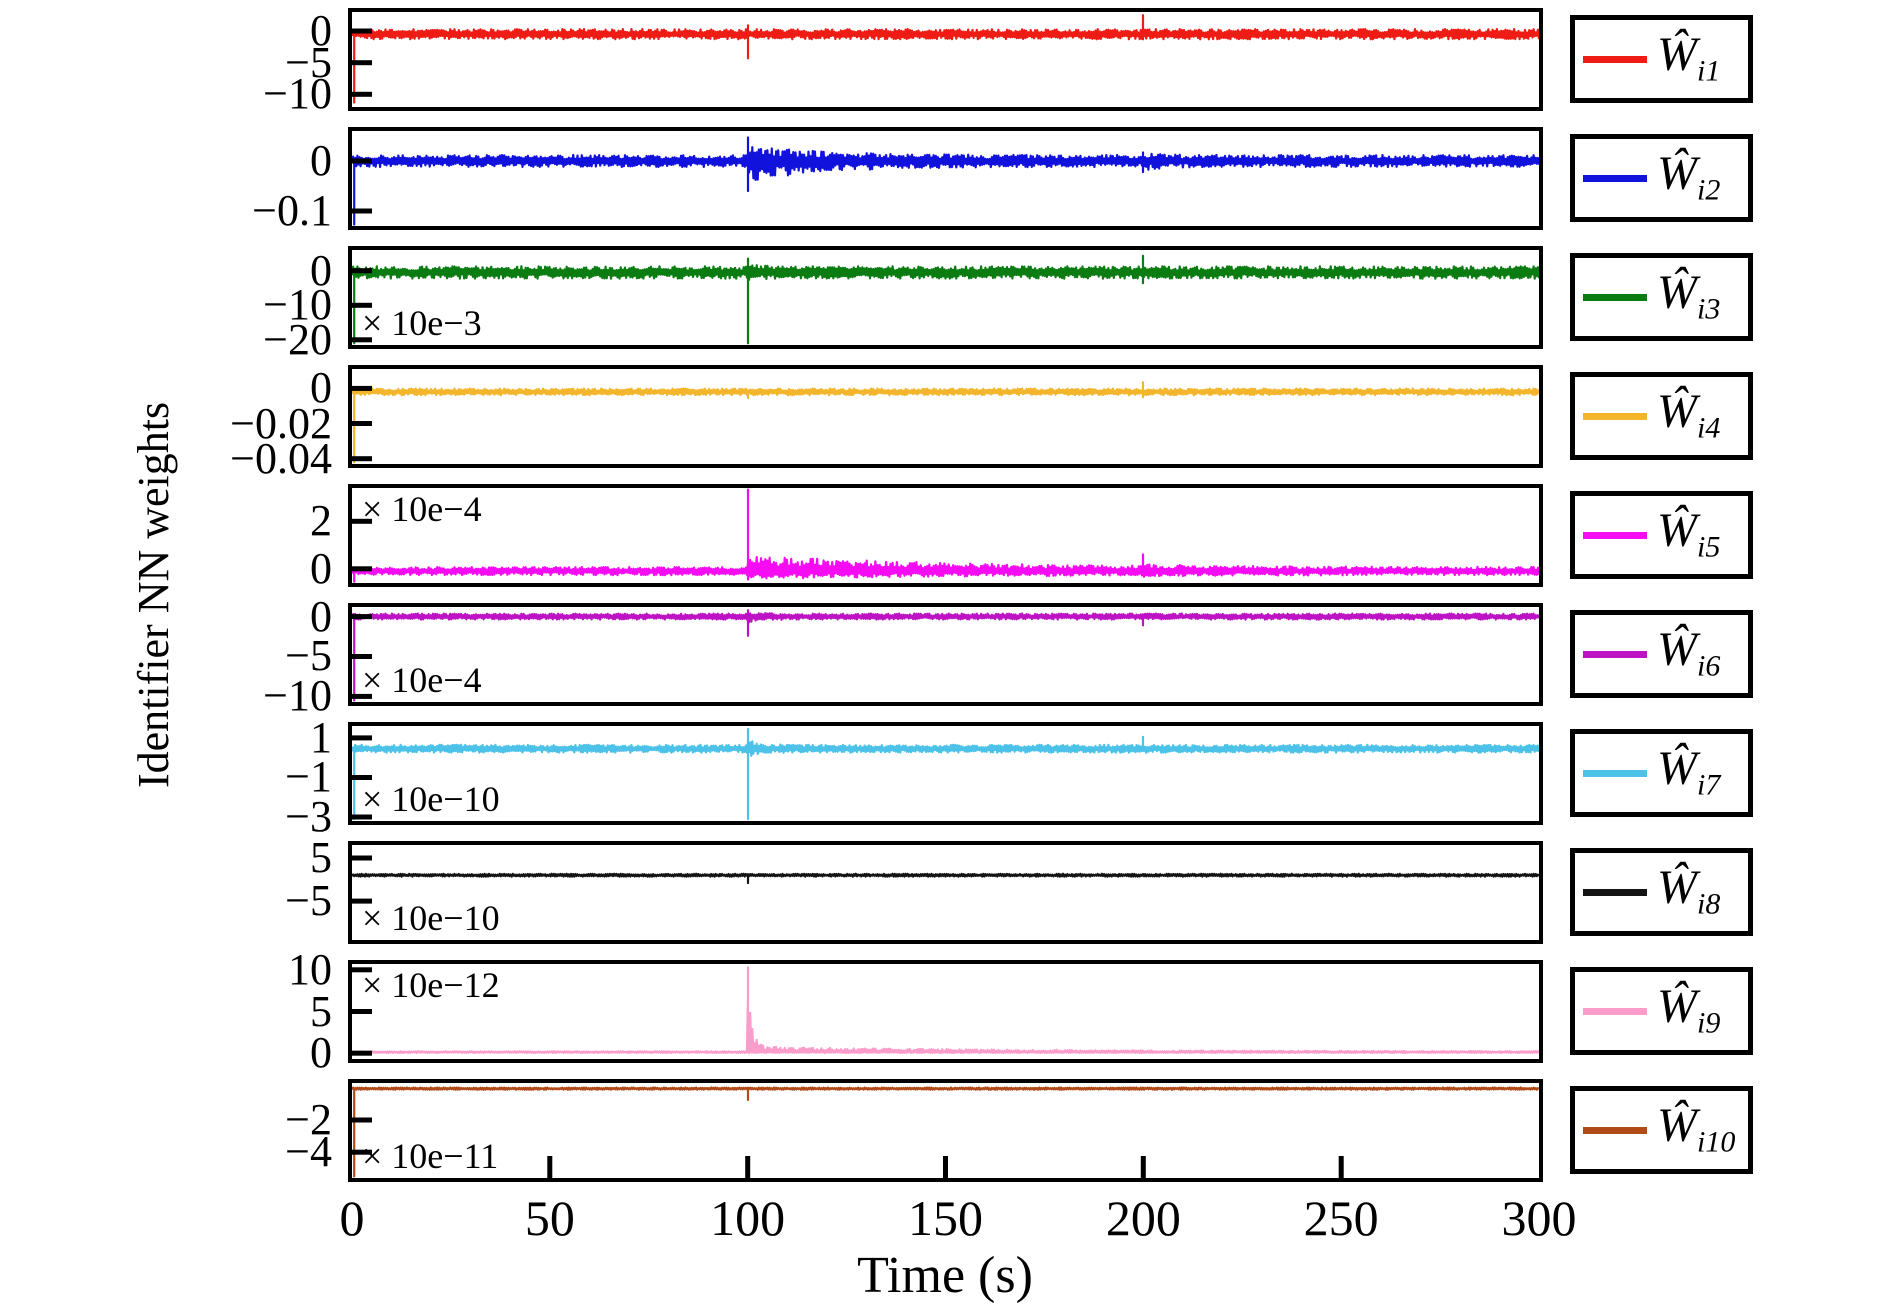  What do you see at coordinates (281, 458) in the screenshot?
I see `ytick-label: −0.04` at bounding box center [281, 458].